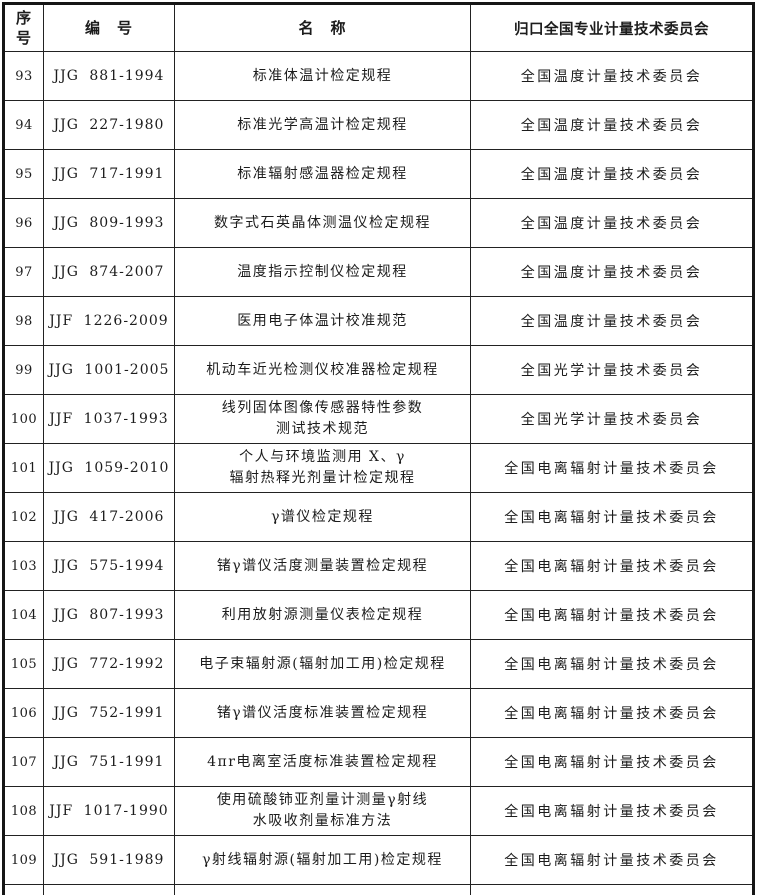 The image size is (757, 895). I want to click on row-serial-number: 100, so click(23, 419).